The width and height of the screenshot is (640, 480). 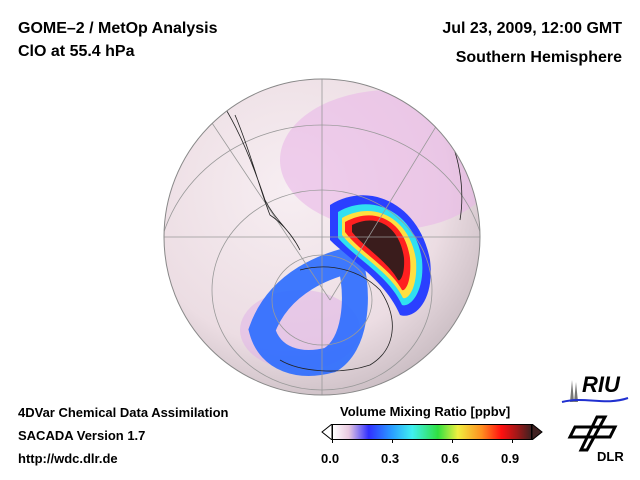 I want to click on colorbar-tick: 0.9, so click(x=510, y=458).